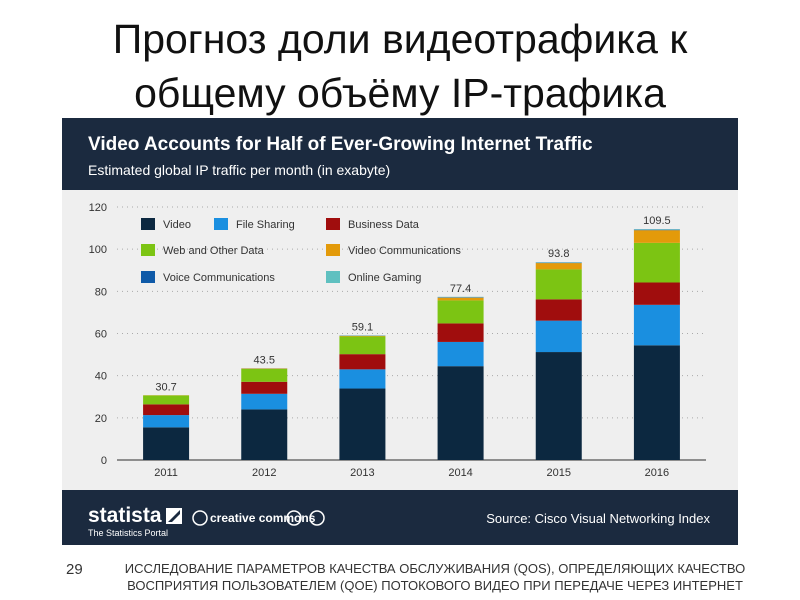  Describe the element at coordinates (400, 39) in the screenshot. I see `slide-title-line-1: Прогноз доли видеотрафика к` at that location.